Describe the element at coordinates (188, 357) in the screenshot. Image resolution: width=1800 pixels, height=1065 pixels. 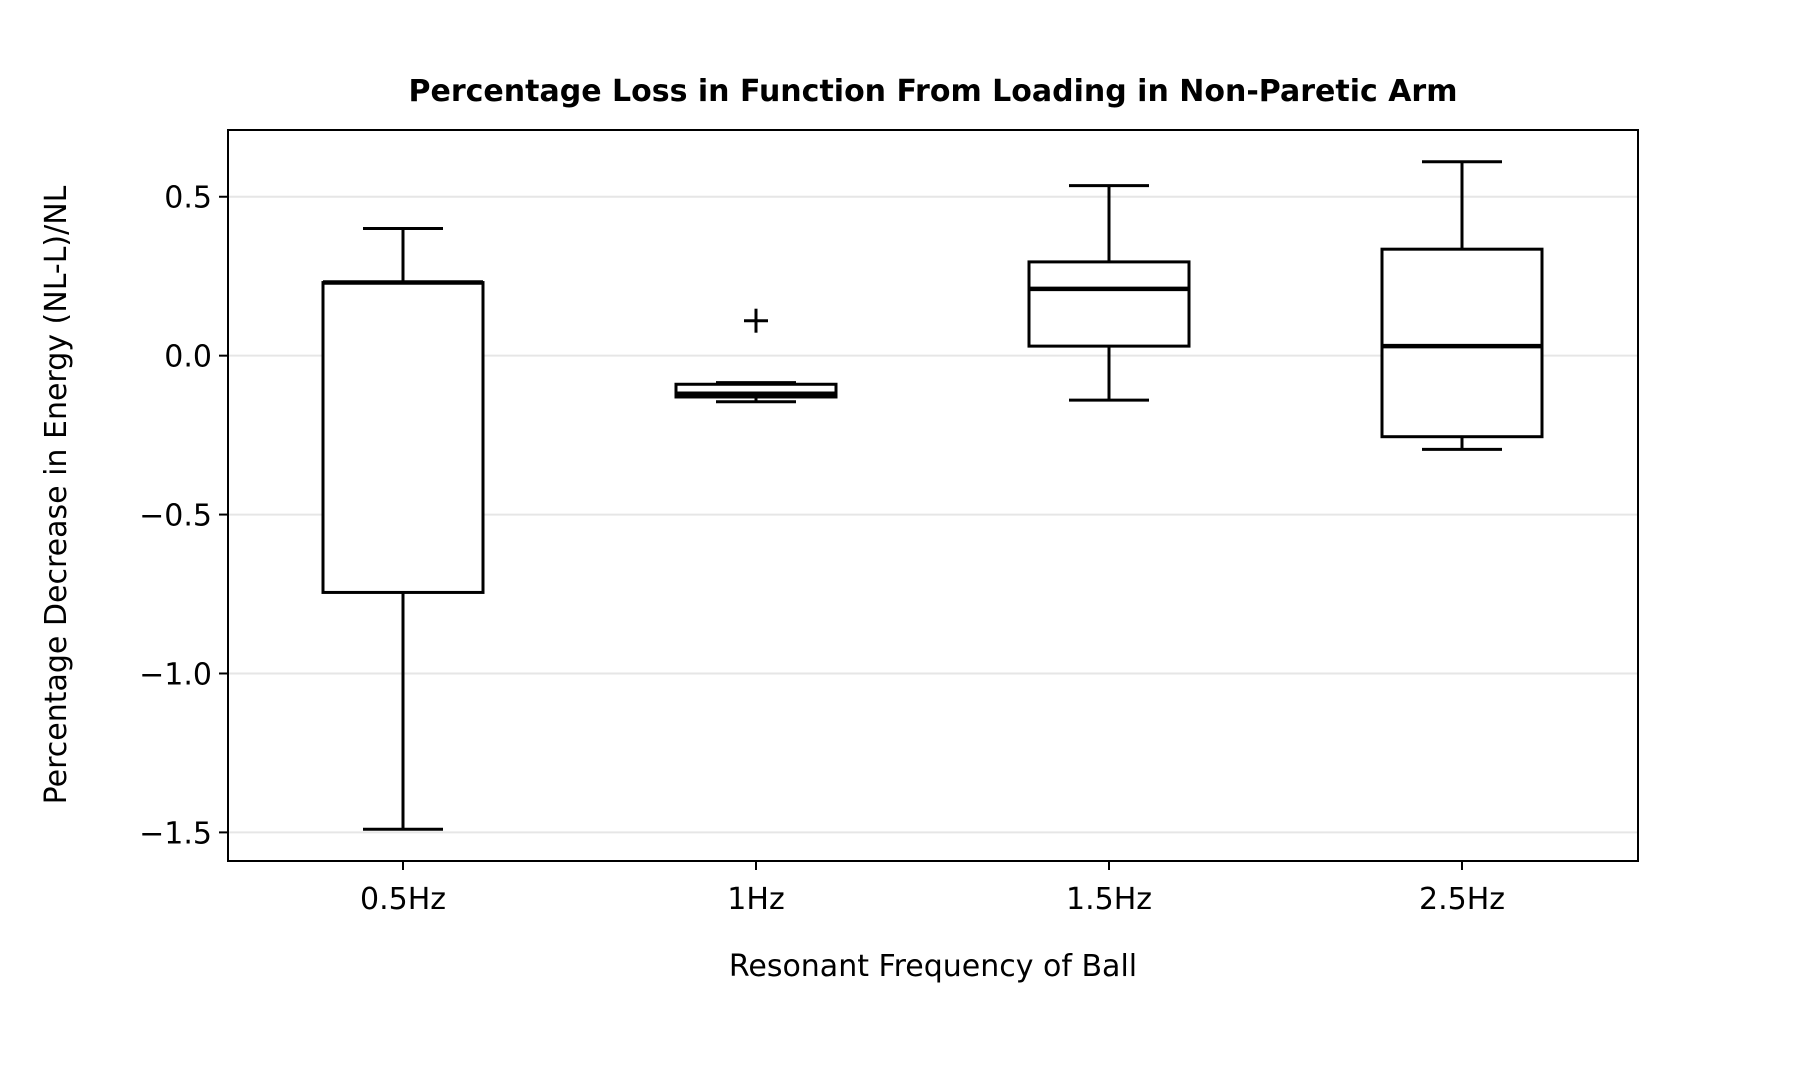
I see `y-tick-label: 0.0` at that location.